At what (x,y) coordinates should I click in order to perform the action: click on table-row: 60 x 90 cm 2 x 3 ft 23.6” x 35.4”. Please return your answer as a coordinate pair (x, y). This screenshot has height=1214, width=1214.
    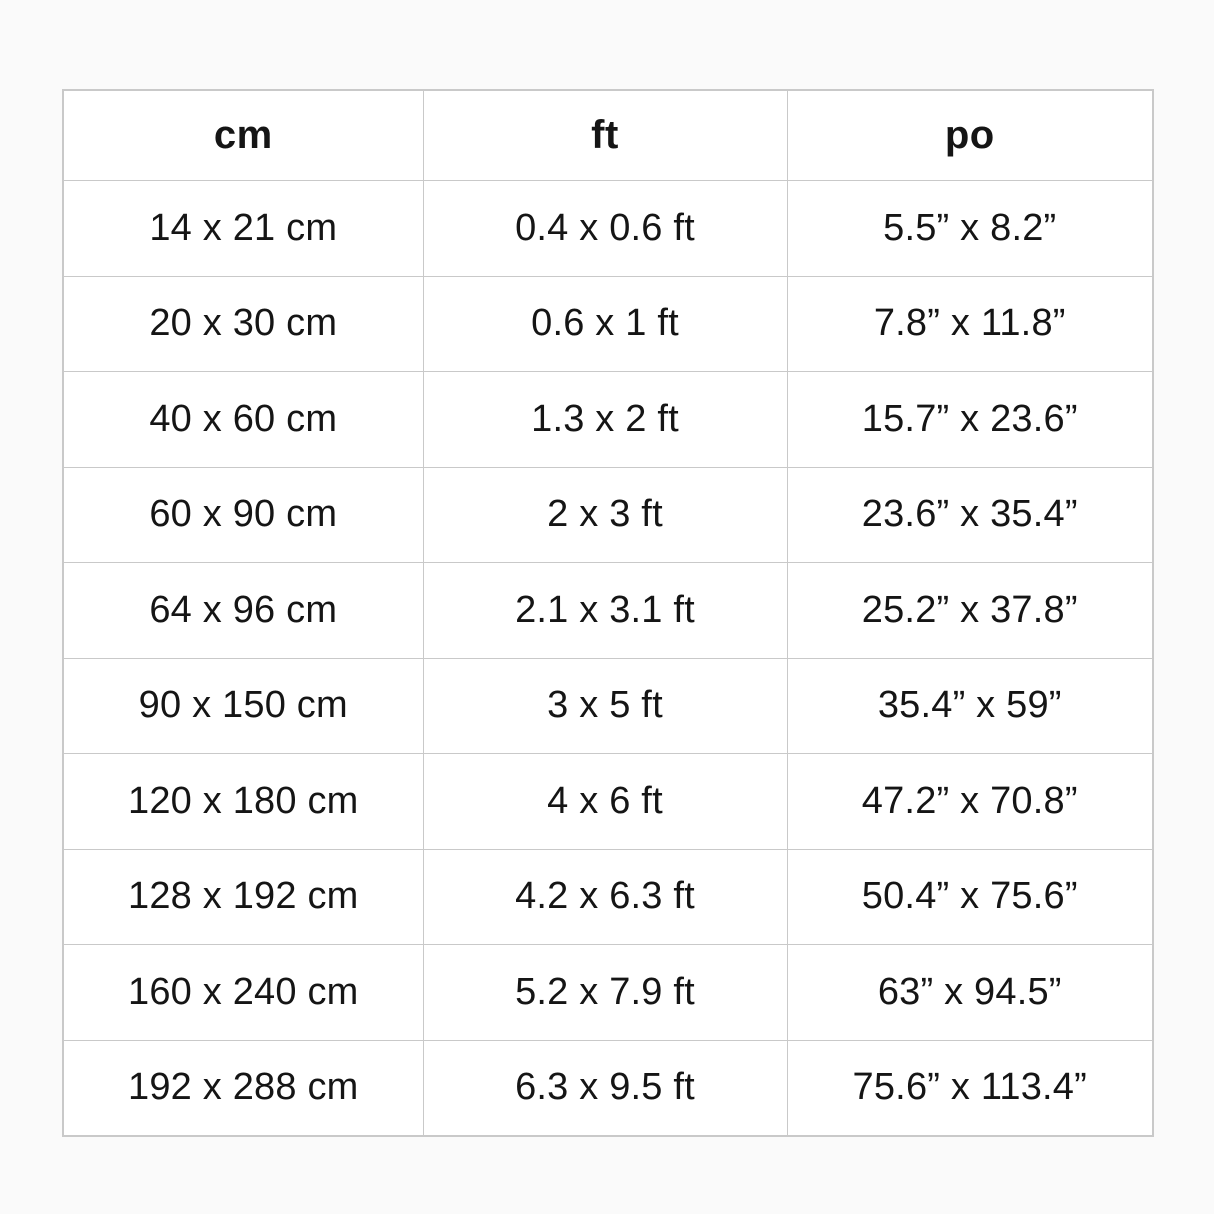
    Looking at the image, I should click on (608, 514).